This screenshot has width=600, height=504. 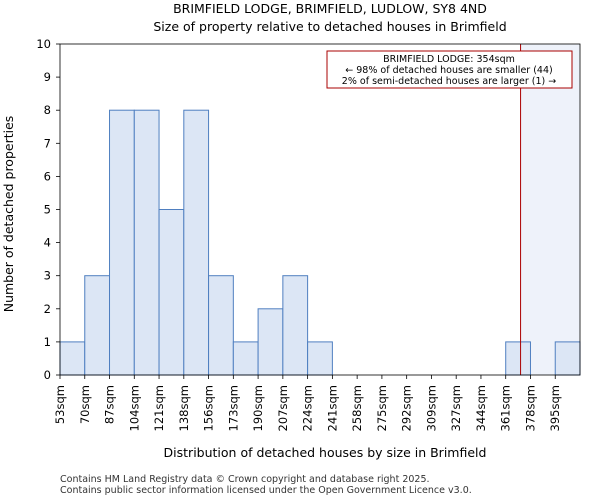 I want to click on bar-138sqm, so click(x=196, y=242).